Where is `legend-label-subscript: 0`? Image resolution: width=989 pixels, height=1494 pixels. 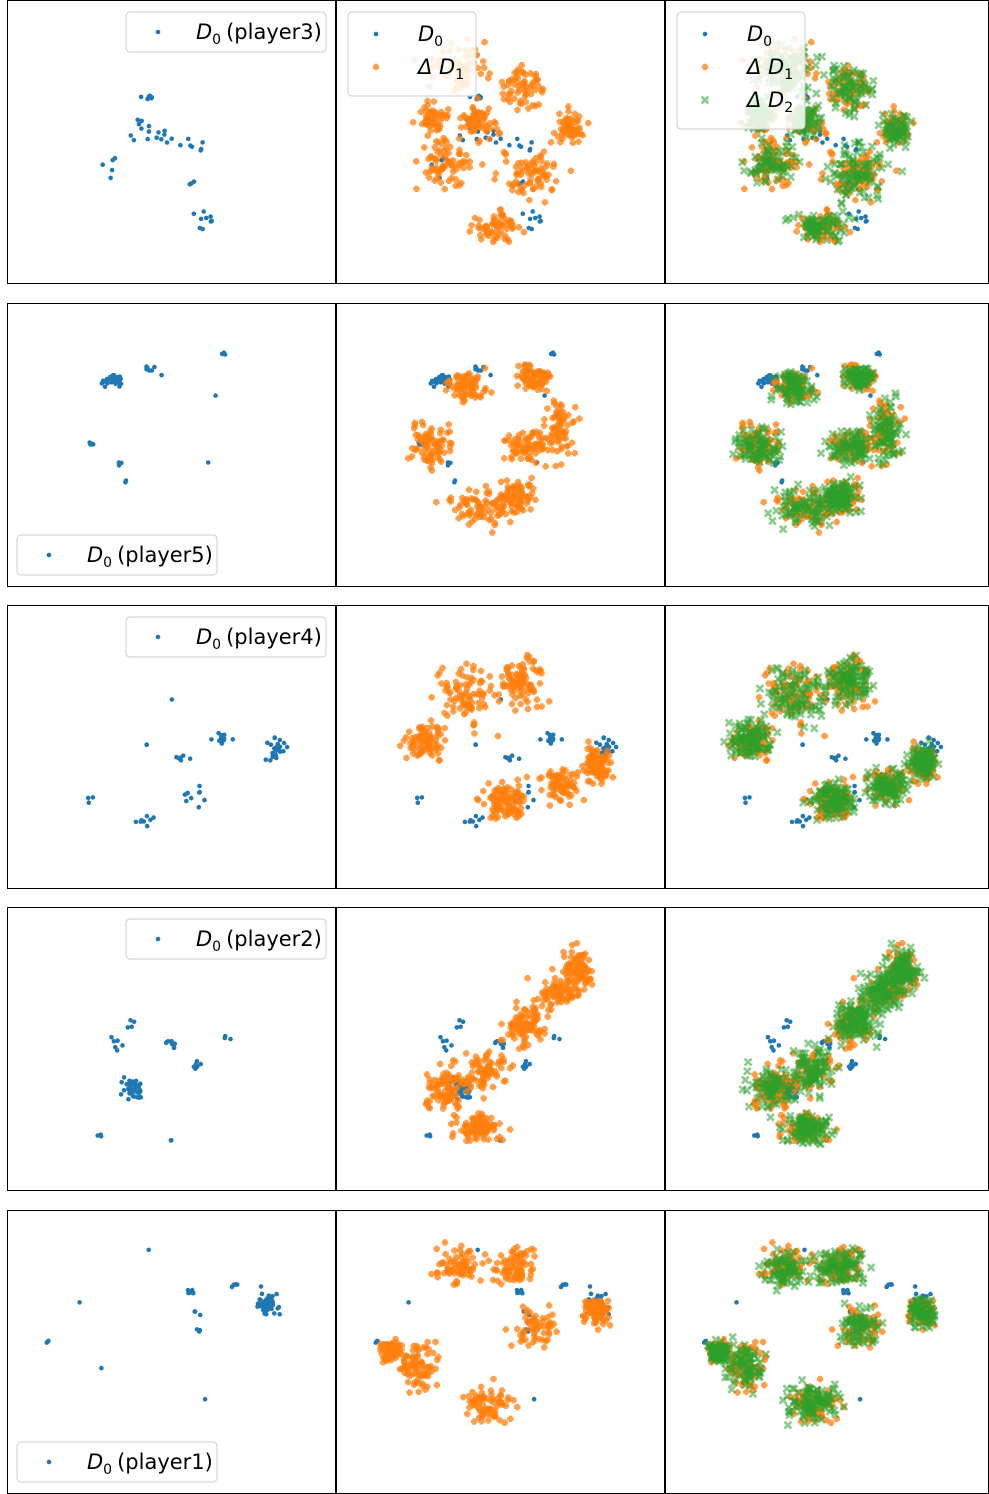 legend-label-subscript: 0 is located at coordinates (107, 563).